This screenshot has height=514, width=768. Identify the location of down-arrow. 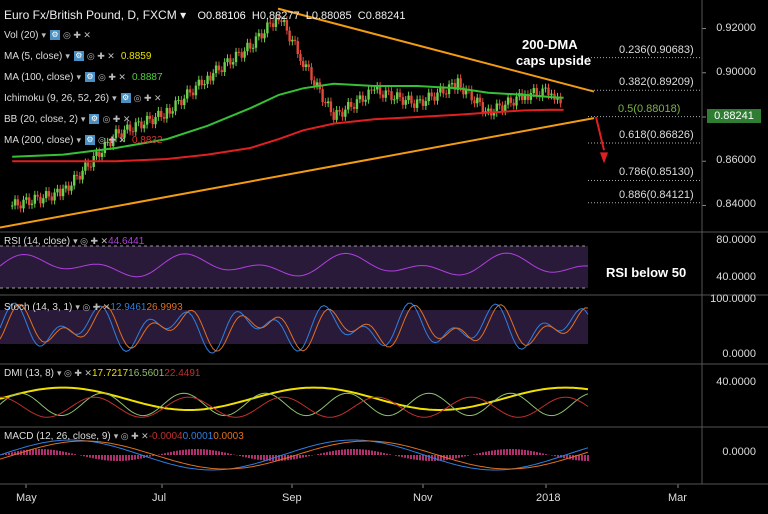
(601, 140).